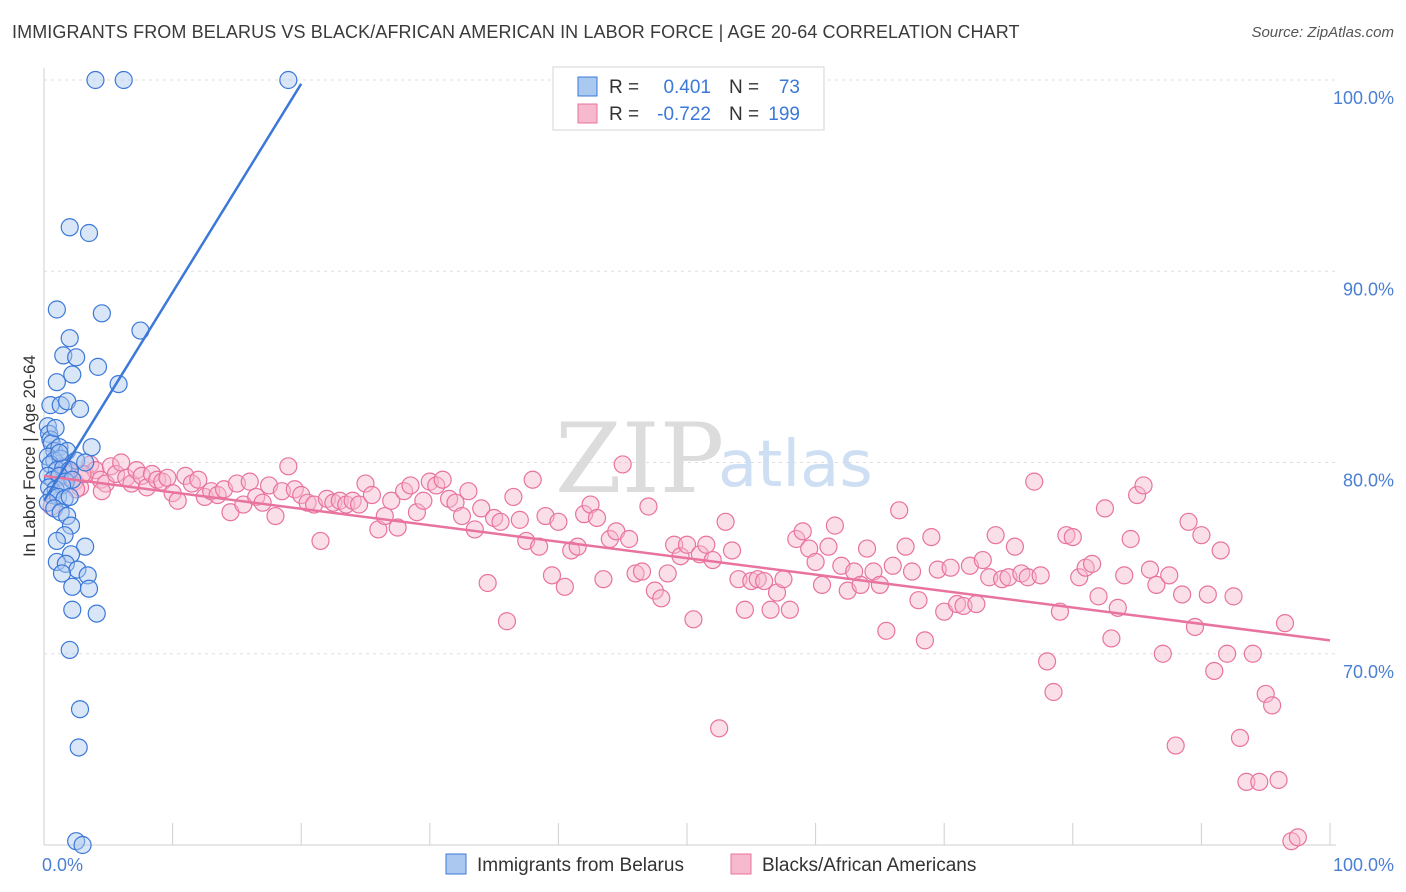 The width and height of the screenshot is (1406, 892). Describe the element at coordinates (580, 865) in the screenshot. I see `bottom-legend-label-blue: Immigrants from Belarus` at that location.